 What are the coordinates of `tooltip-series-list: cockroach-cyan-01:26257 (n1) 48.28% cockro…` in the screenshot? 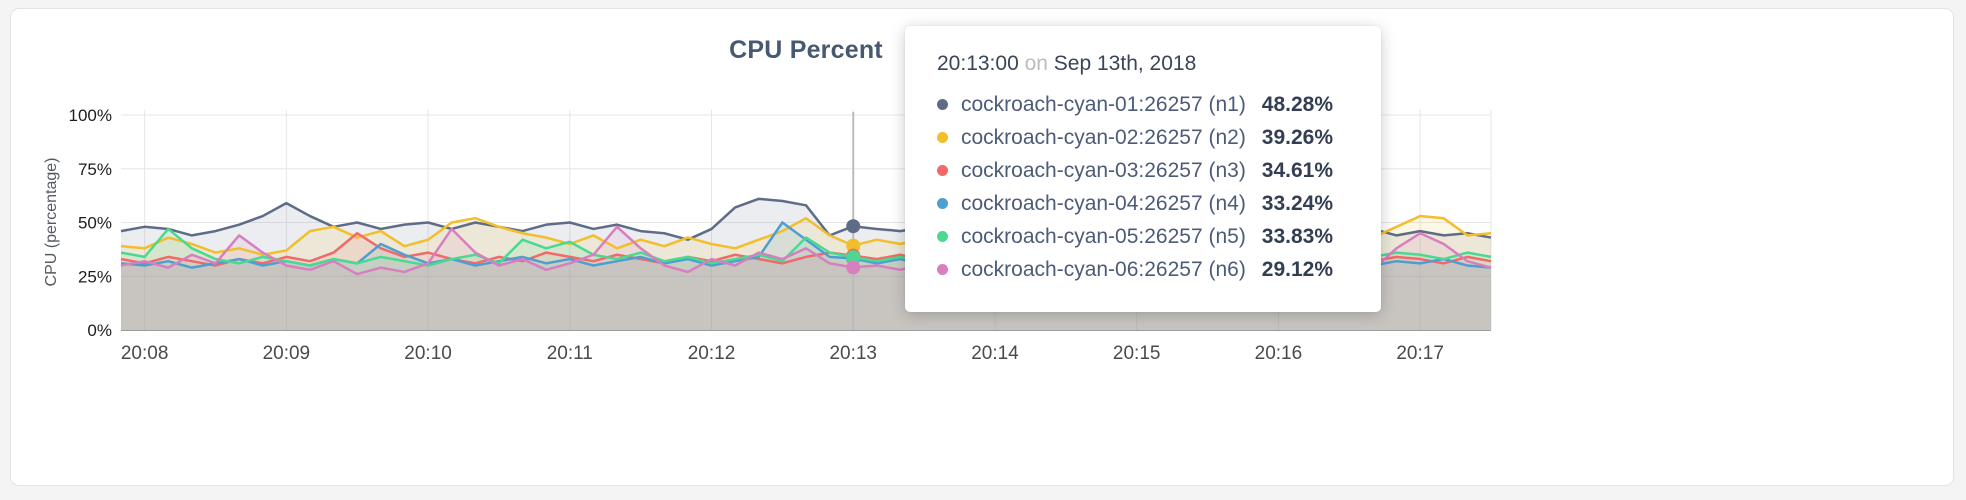 It's located at (1135, 187).